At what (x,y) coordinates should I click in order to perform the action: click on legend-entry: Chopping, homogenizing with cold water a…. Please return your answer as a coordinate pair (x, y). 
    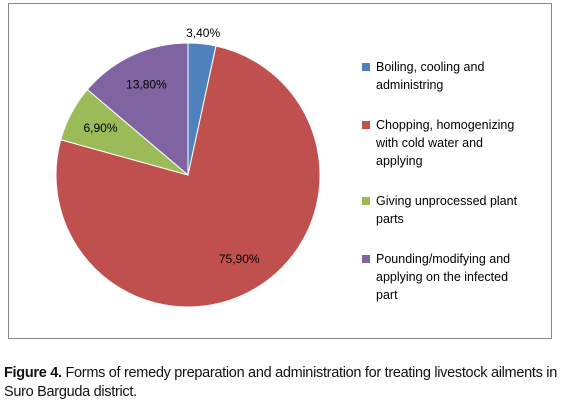
    Looking at the image, I should click on (447, 143).